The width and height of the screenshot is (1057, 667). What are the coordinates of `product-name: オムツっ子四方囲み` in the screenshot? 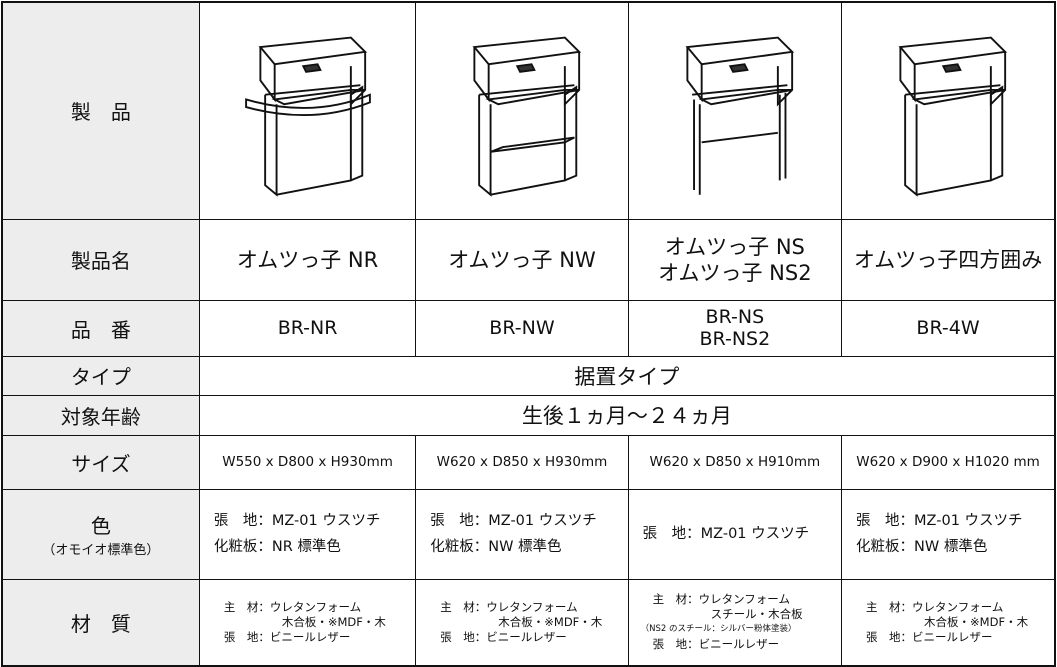 It's located at (948, 259).